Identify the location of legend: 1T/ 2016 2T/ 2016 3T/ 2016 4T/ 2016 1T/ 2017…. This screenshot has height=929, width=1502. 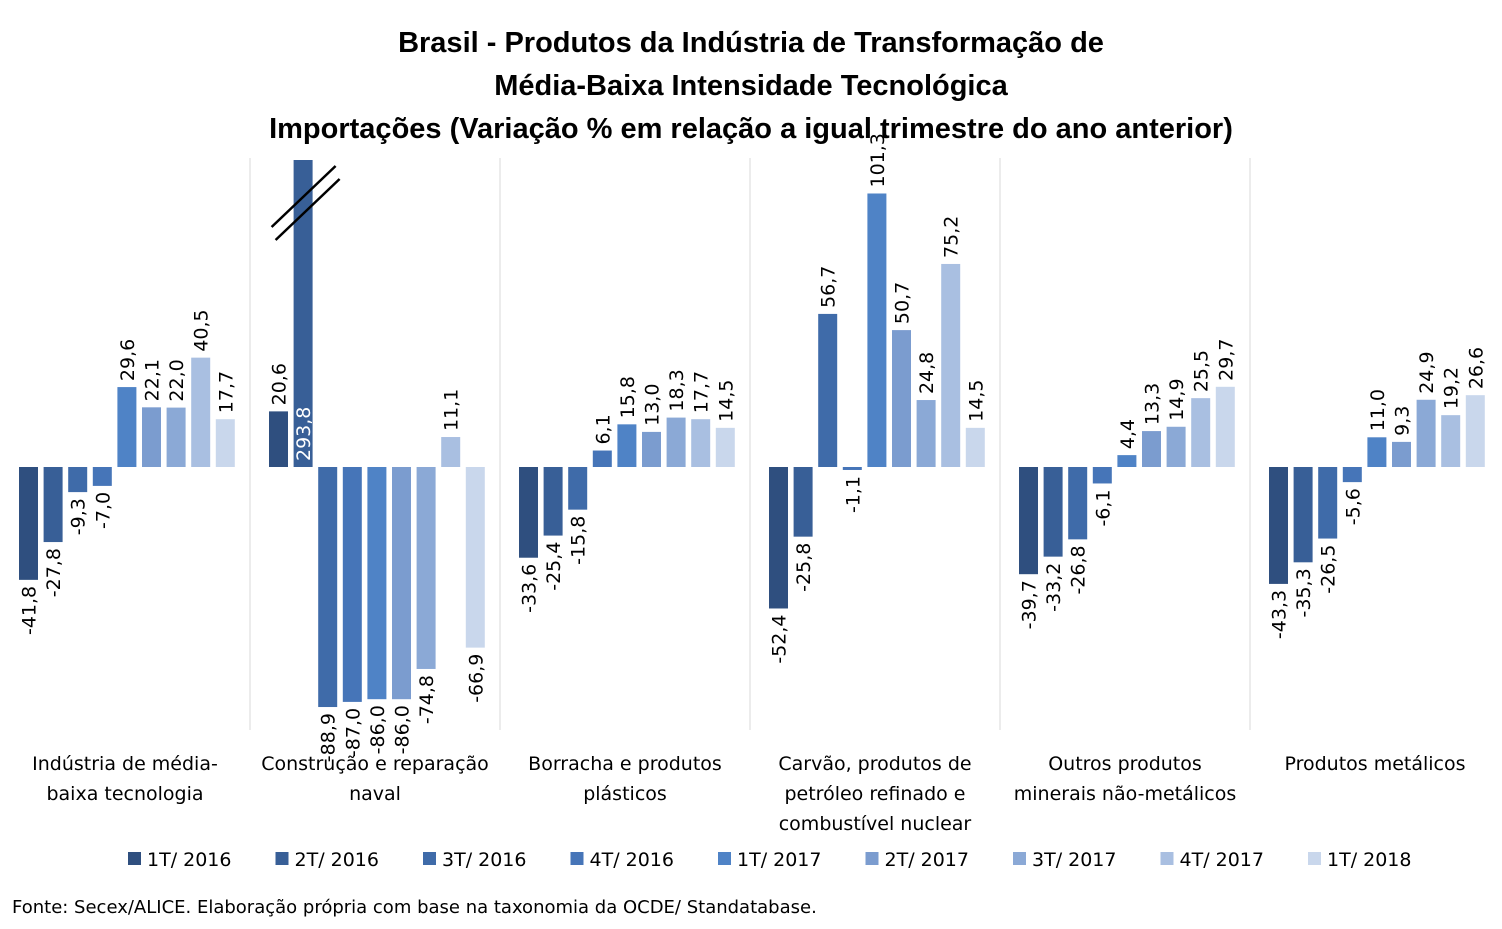
(770, 860).